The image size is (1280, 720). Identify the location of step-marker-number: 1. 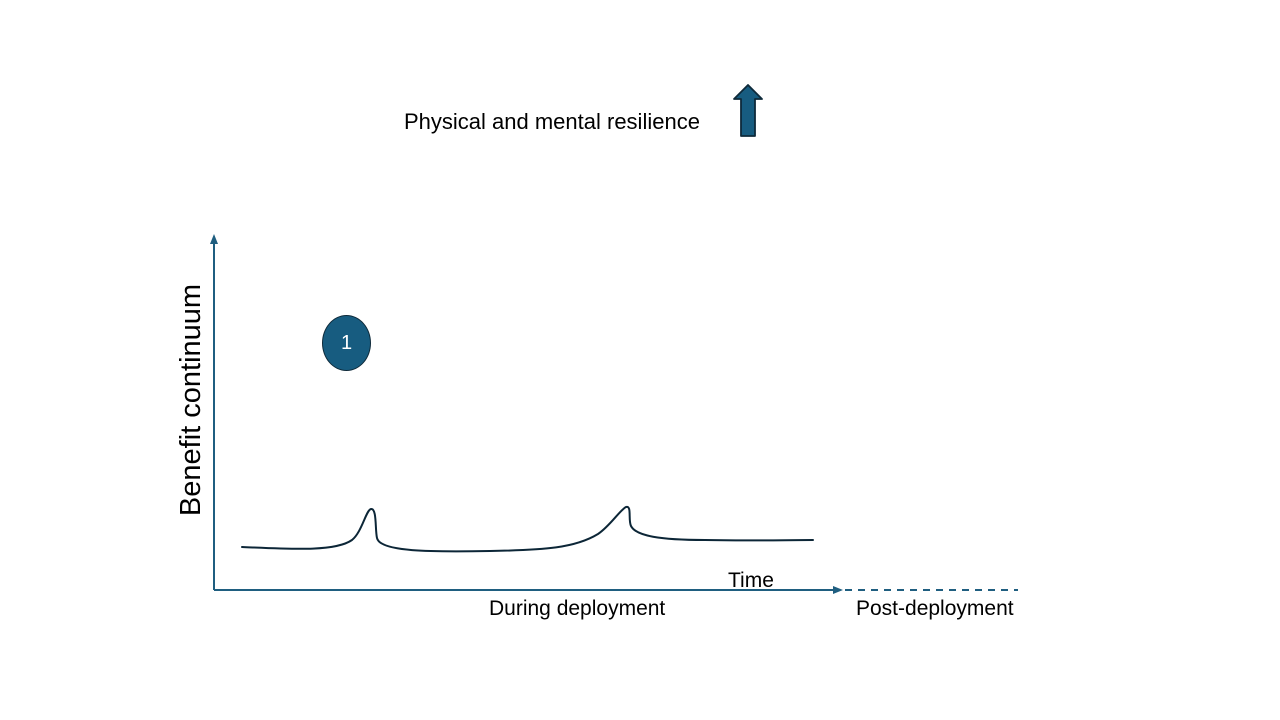
(346, 343).